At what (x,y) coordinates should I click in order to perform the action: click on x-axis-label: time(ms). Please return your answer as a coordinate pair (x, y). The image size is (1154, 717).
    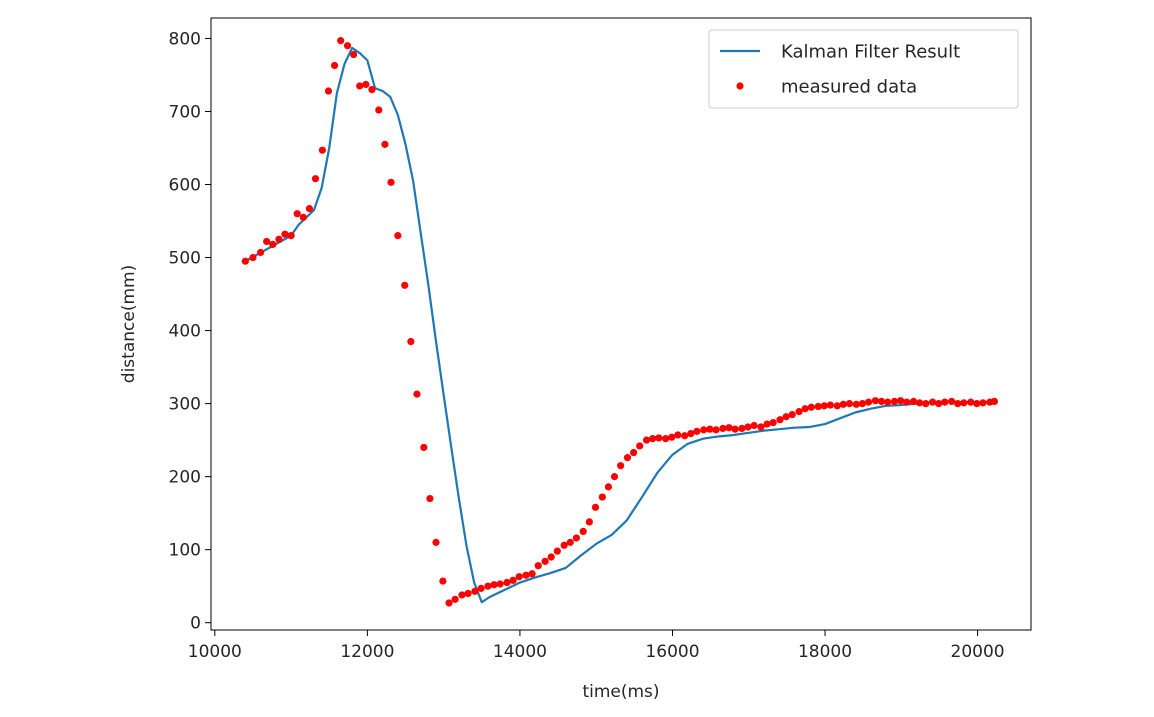
    Looking at the image, I should click on (620, 692).